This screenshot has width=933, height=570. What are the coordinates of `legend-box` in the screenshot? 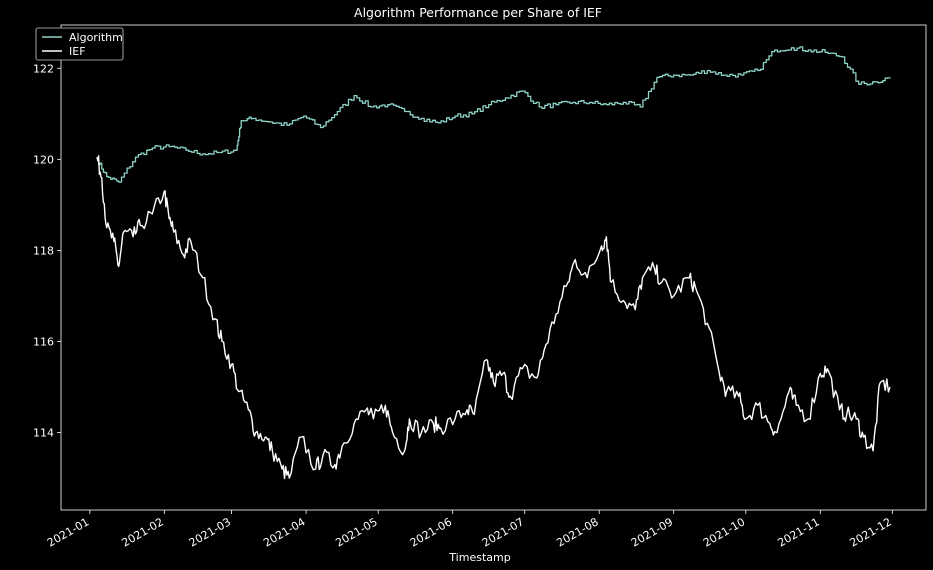 It's located at (79, 44).